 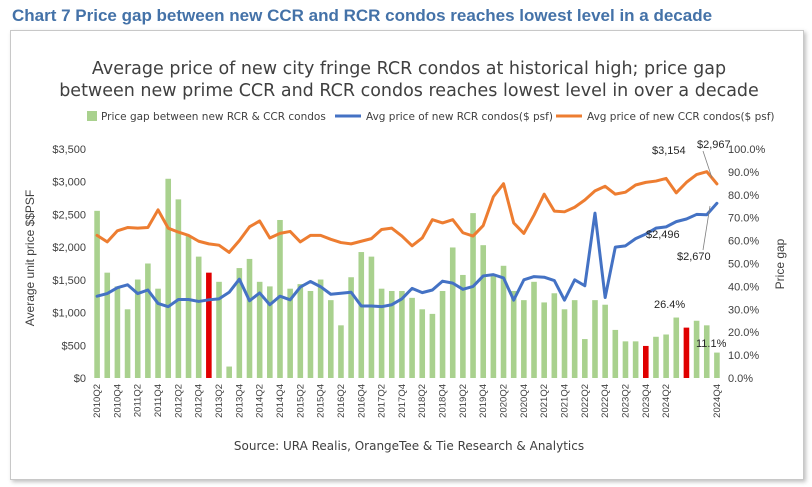 What do you see at coordinates (743, 219) in the screenshot?
I see `y2-tick-label: 70.0%` at bounding box center [743, 219].